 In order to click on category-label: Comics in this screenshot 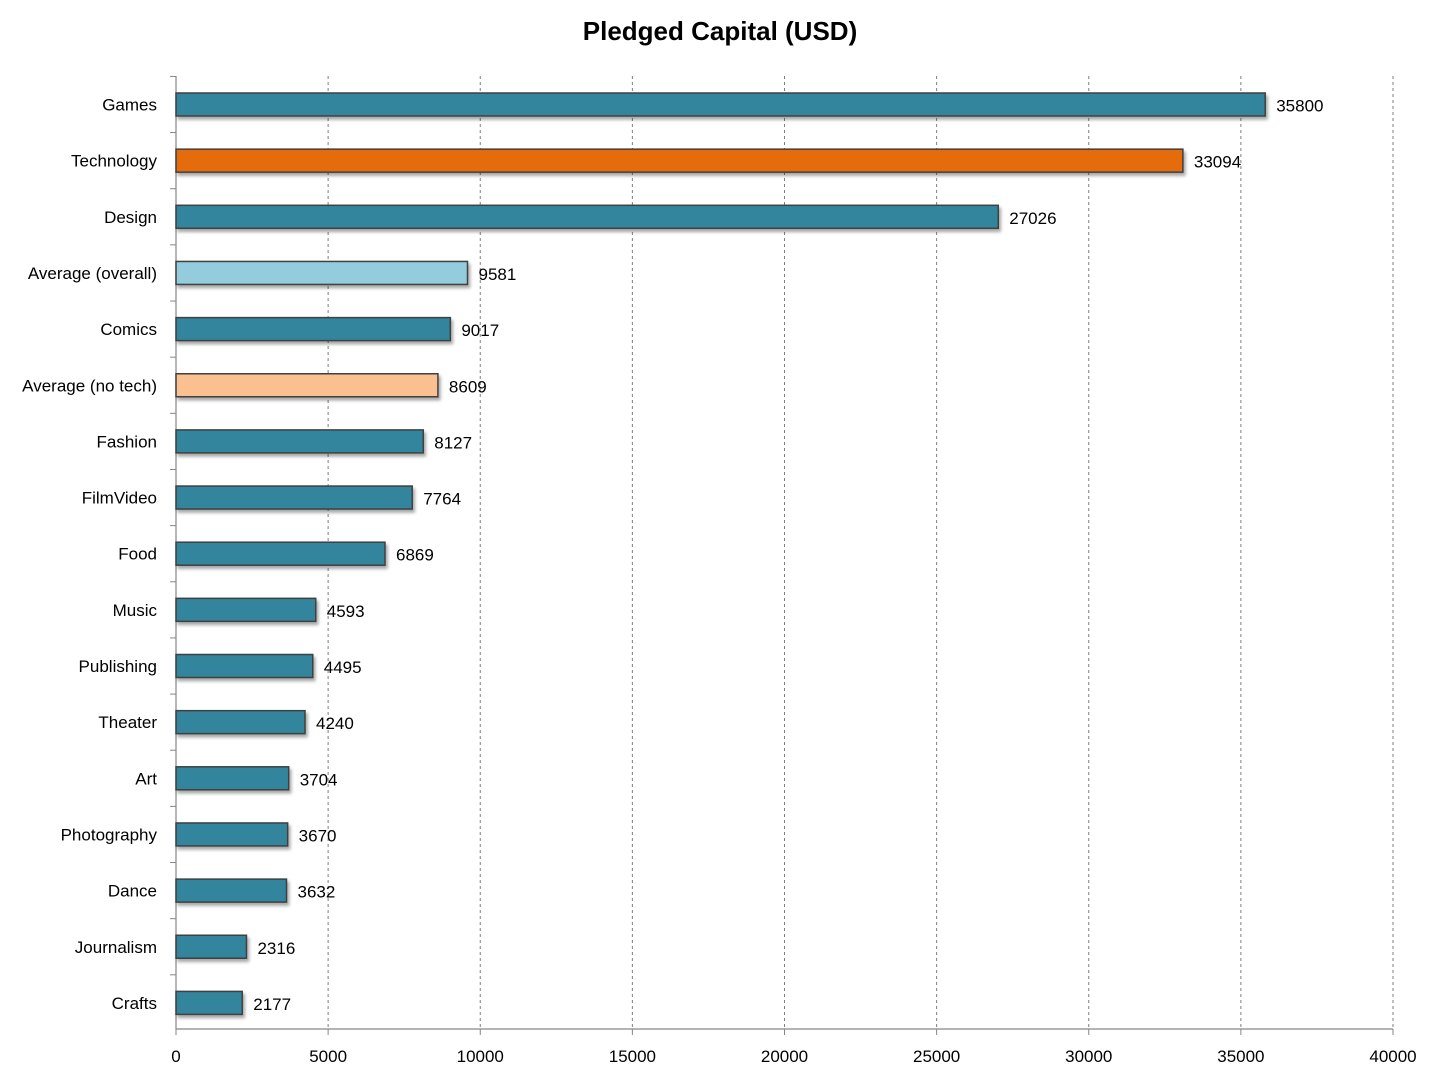, I will do `click(128, 329)`.